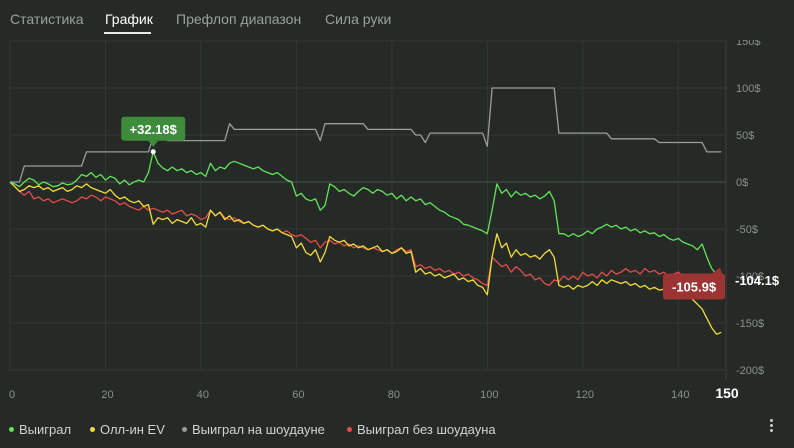 The height and width of the screenshot is (448, 794). What do you see at coordinates (298, 395) in the screenshot?
I see `x-tick-label: 60` at bounding box center [298, 395].